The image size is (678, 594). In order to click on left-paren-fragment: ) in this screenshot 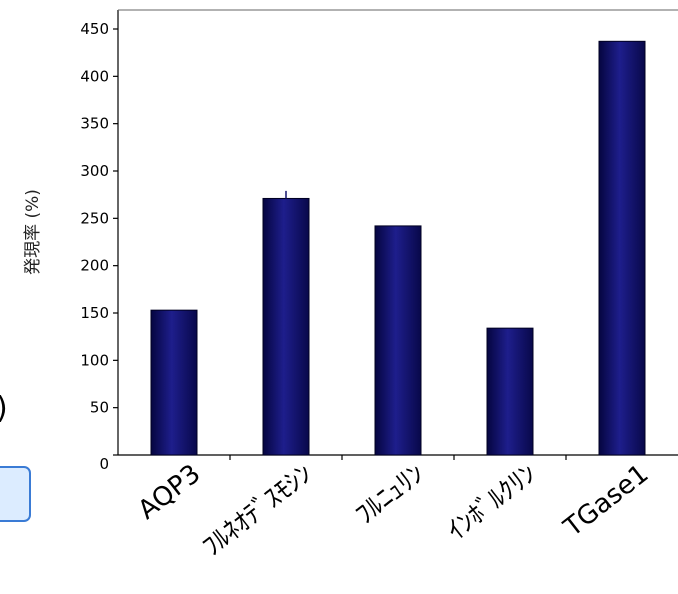, I will do `click(4, 408)`.